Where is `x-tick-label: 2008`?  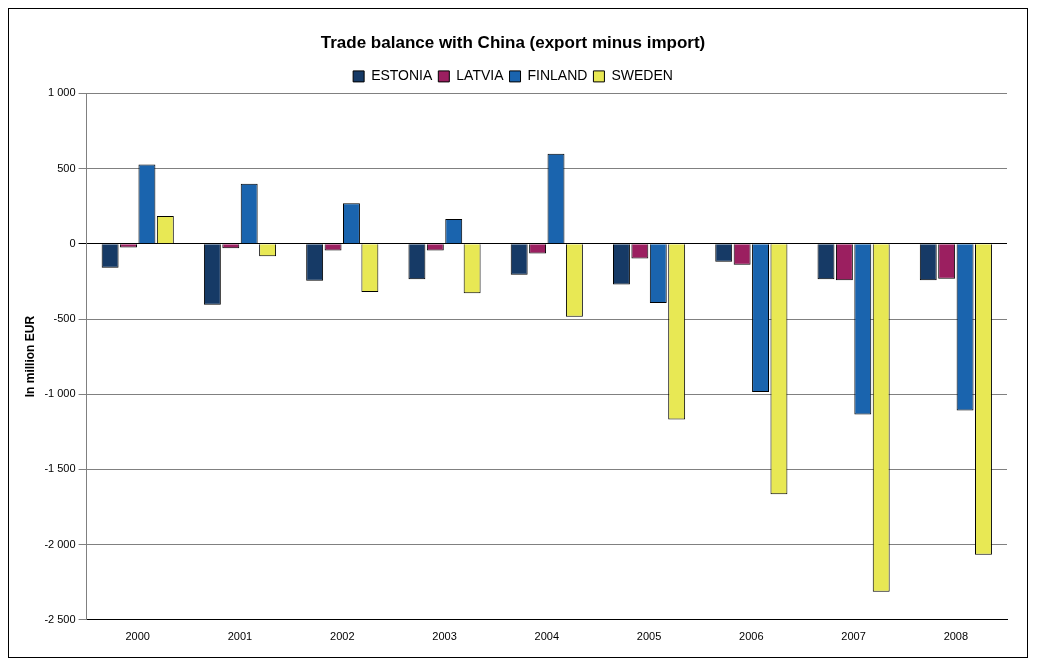 x-tick-label: 2008 is located at coordinates (956, 636).